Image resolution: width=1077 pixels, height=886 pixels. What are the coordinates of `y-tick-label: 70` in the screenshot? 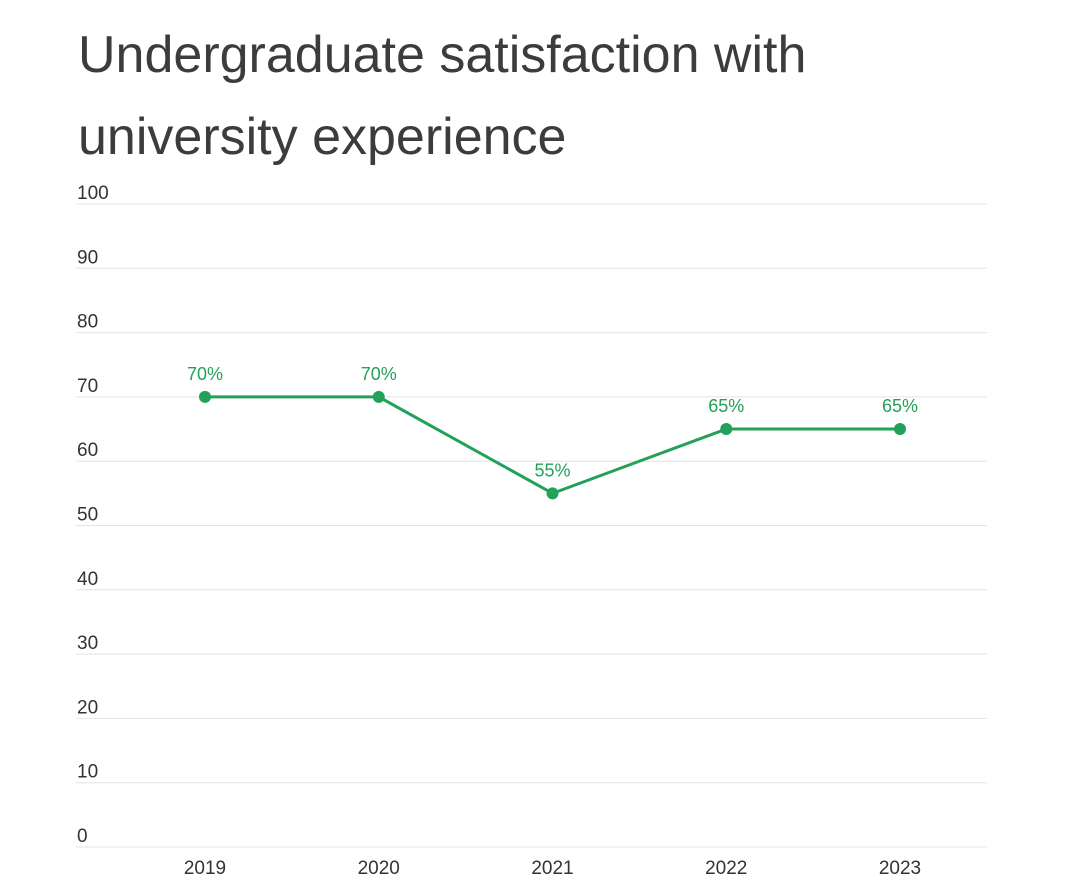 It's located at (87, 386).